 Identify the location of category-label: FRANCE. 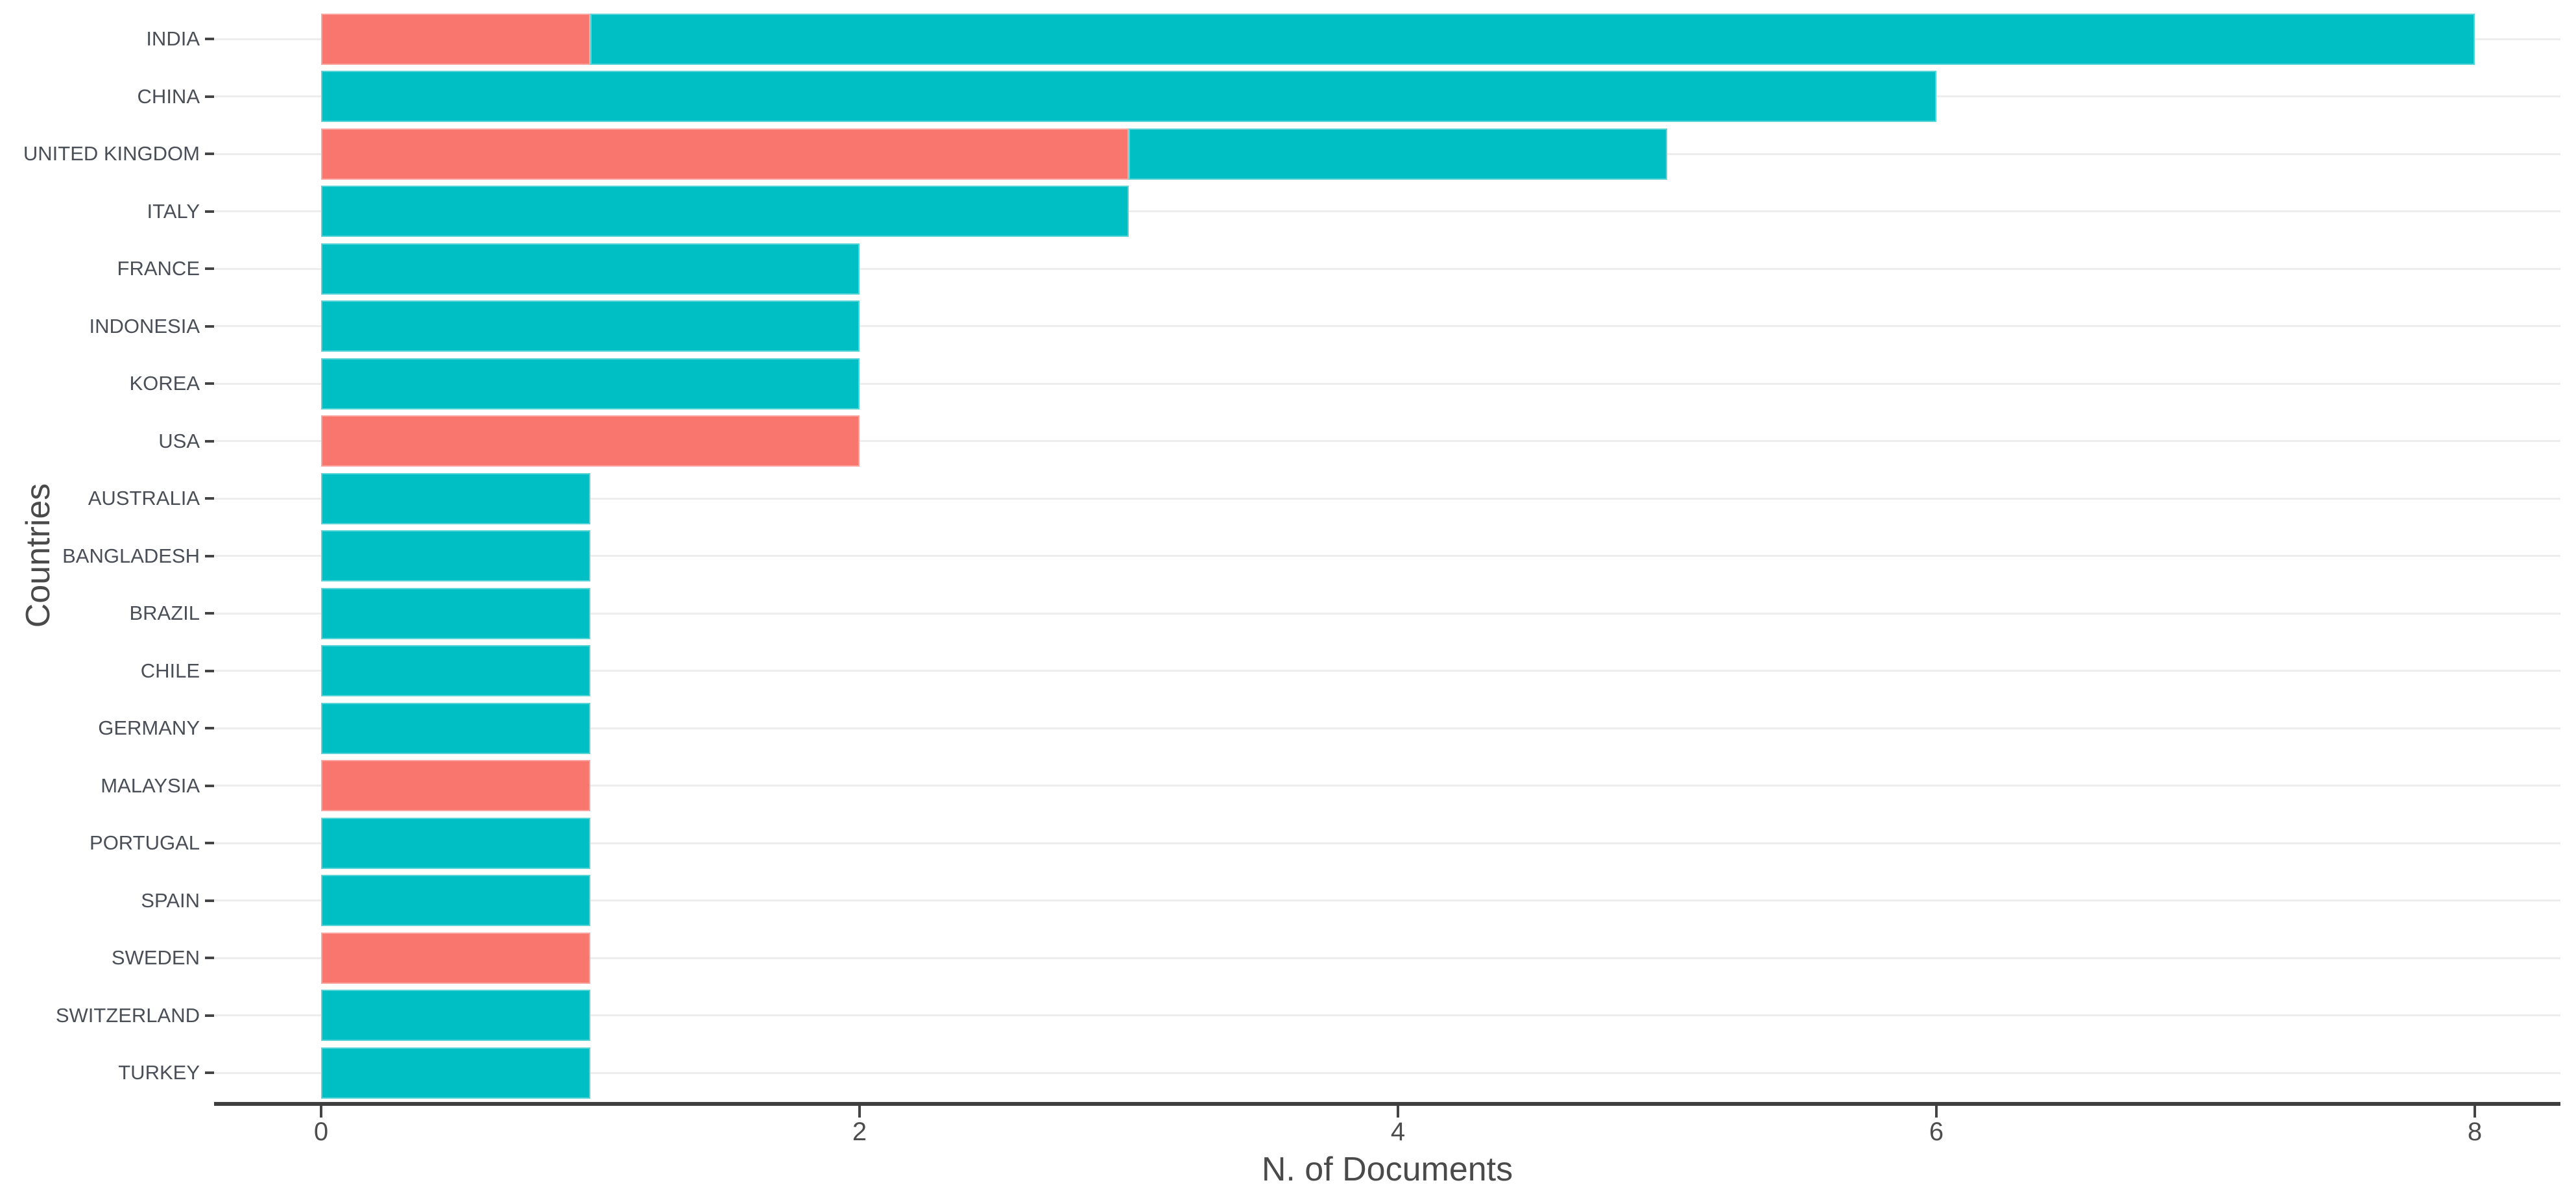
(158, 269).